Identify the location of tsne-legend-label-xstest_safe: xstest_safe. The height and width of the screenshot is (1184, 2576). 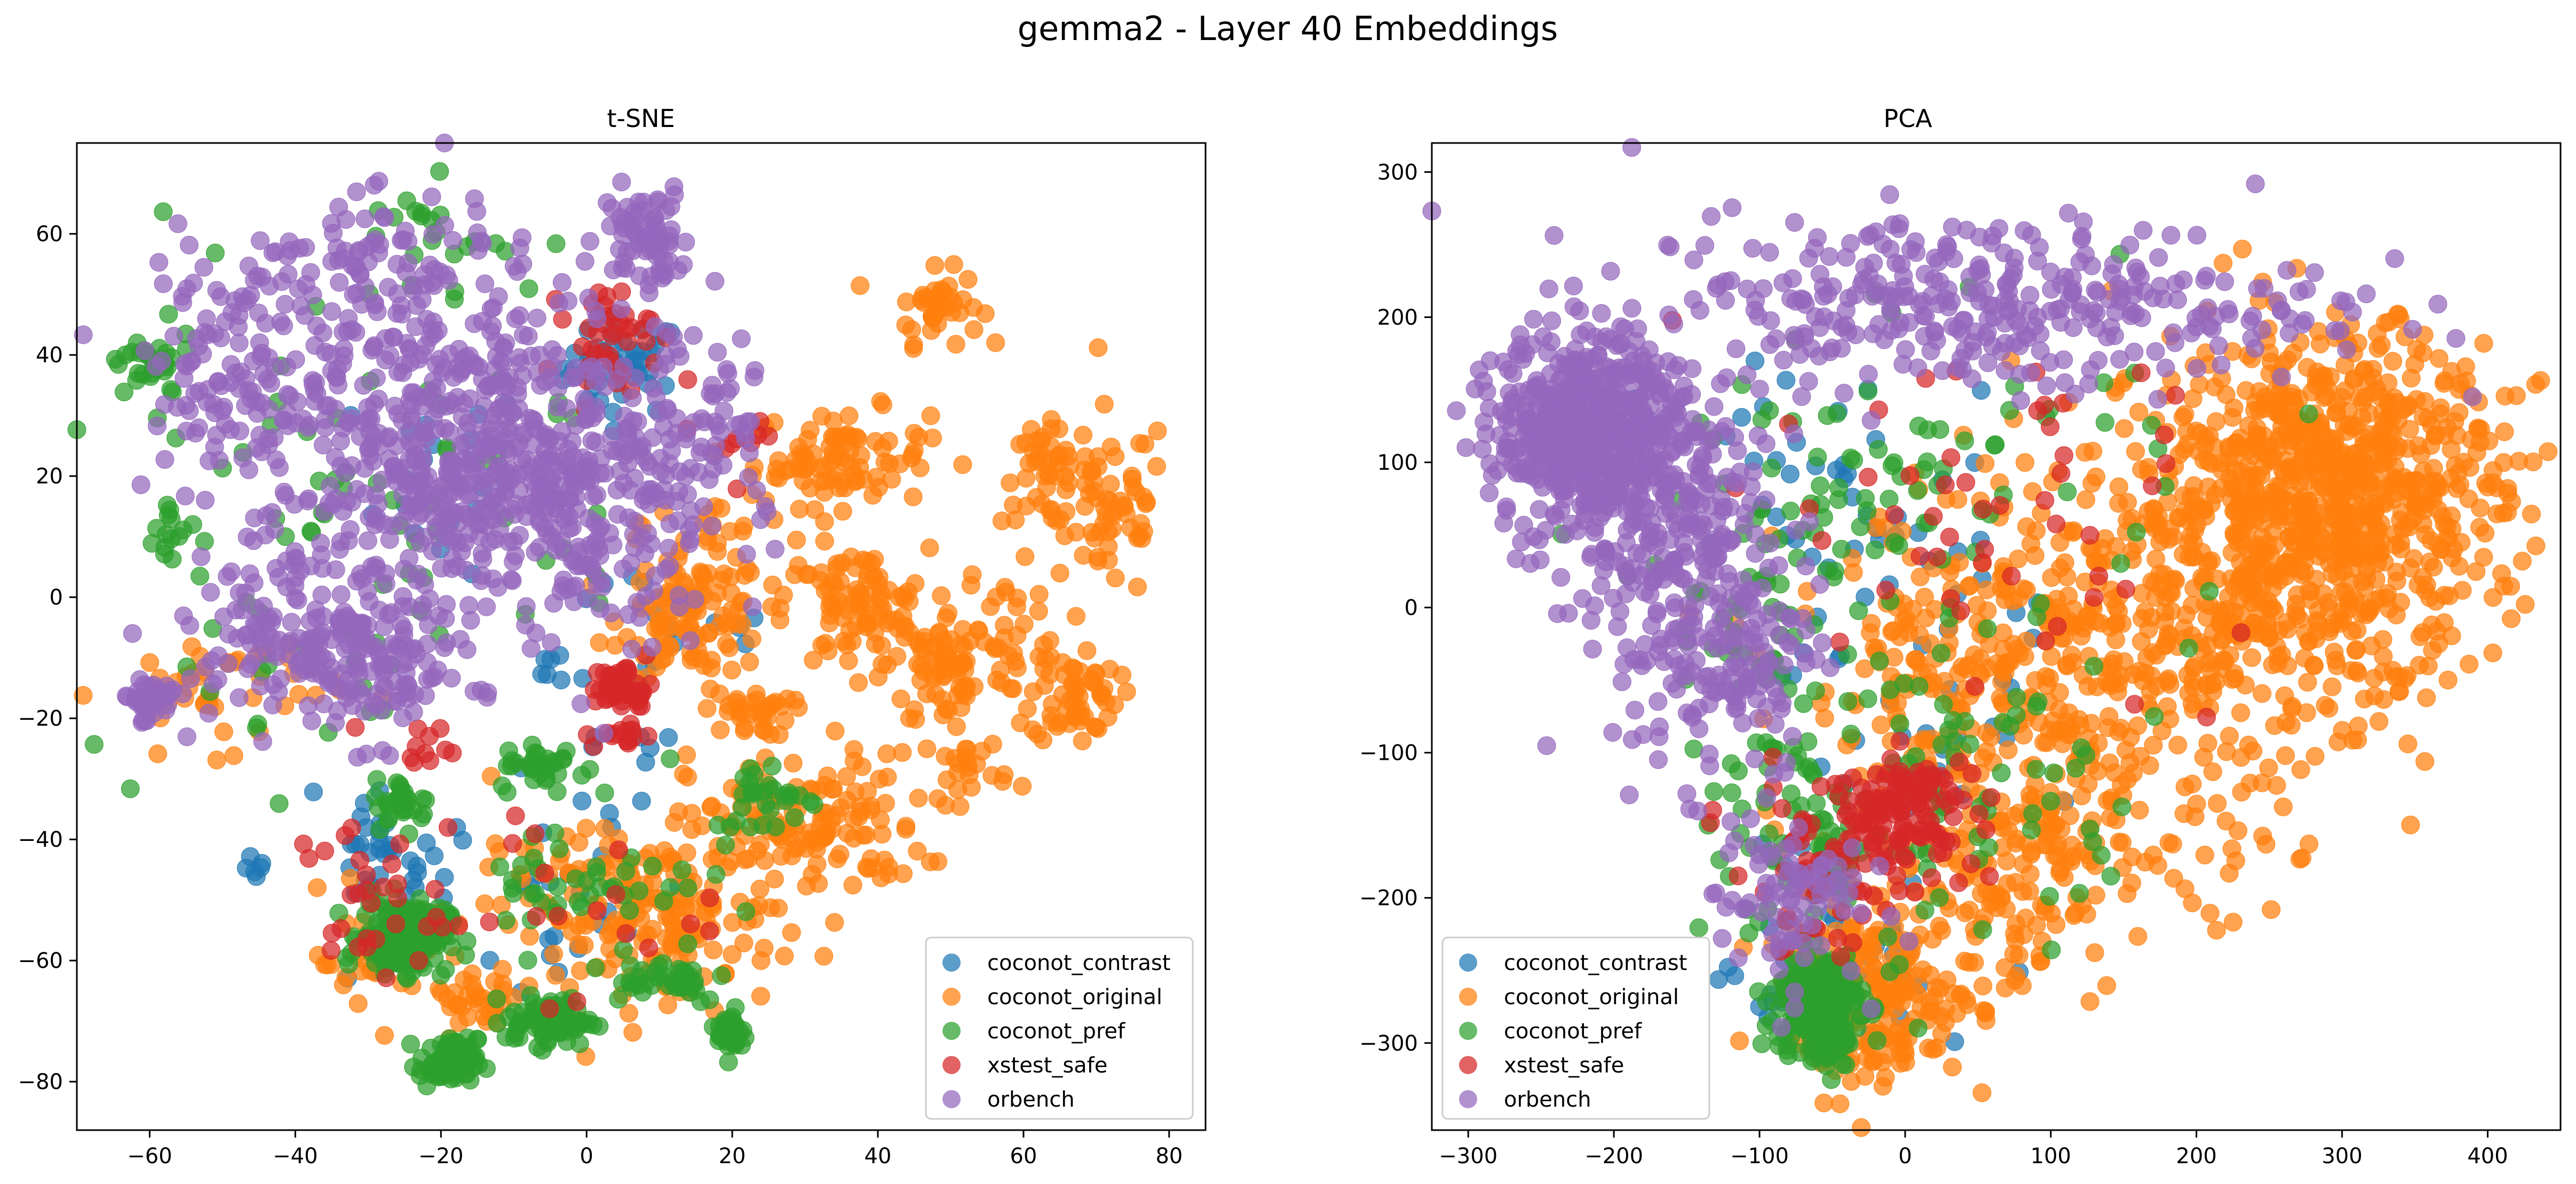
(1047, 1065).